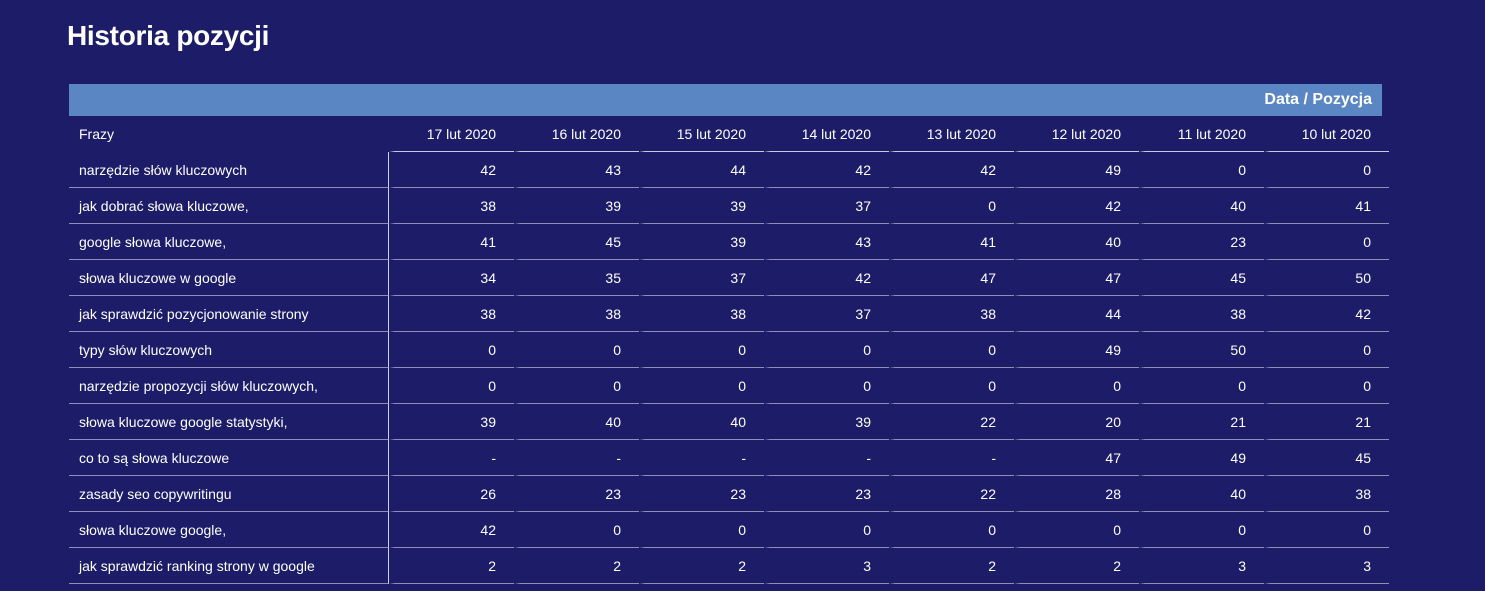 The width and height of the screenshot is (1485, 591). Describe the element at coordinates (451, 278) in the screenshot. I see `position-cell: 34` at that location.